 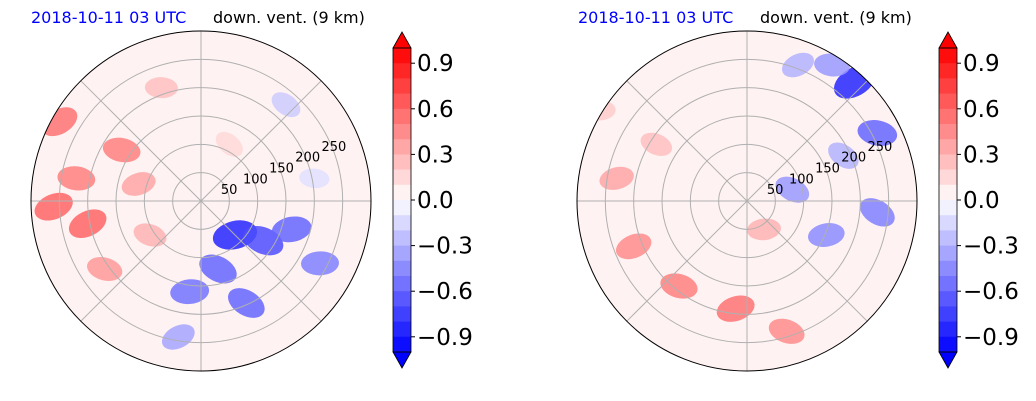 I want to click on chart-title-var-left: down. vent. (9 km), so click(x=289, y=17).